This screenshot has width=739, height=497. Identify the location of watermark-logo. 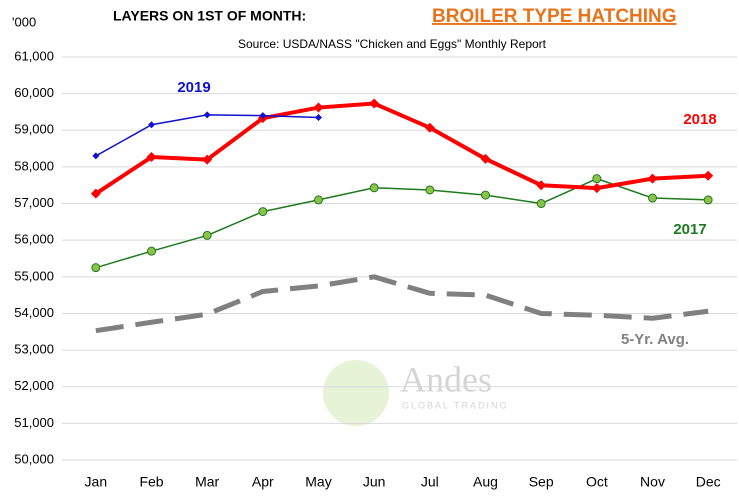
(356, 393).